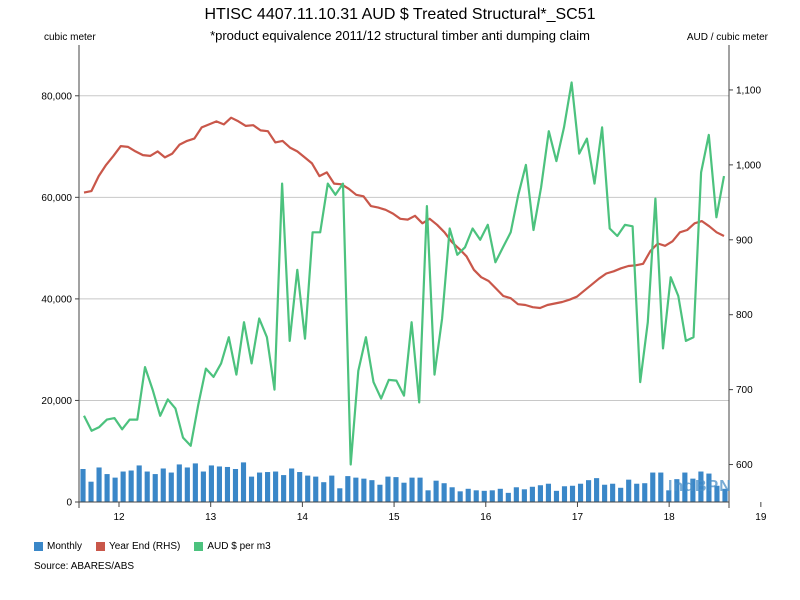 The width and height of the screenshot is (800, 600). I want to click on left-tick-label: 60,000, so click(56, 198).